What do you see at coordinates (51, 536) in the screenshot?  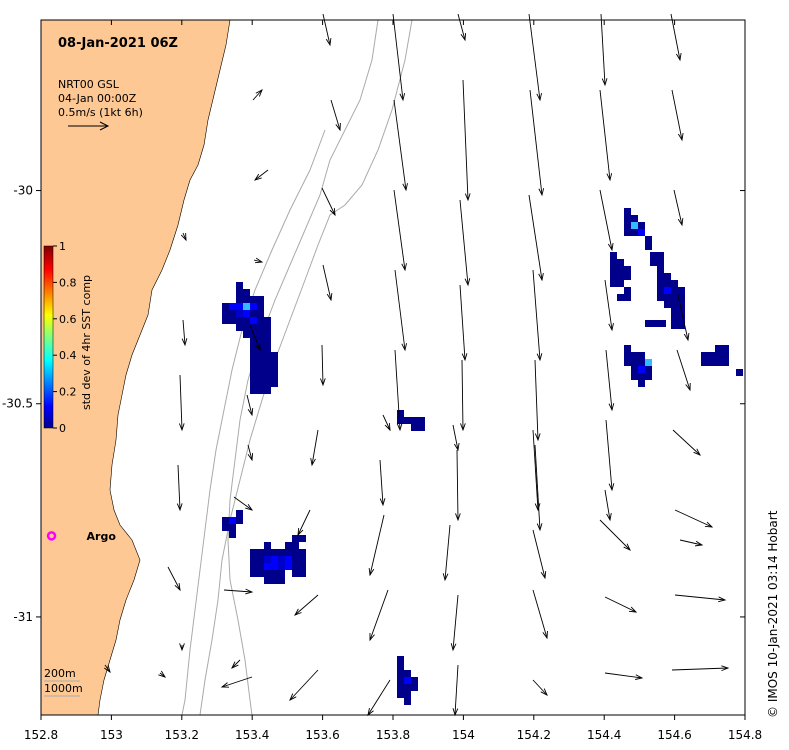 I see `argo-float-marker` at bounding box center [51, 536].